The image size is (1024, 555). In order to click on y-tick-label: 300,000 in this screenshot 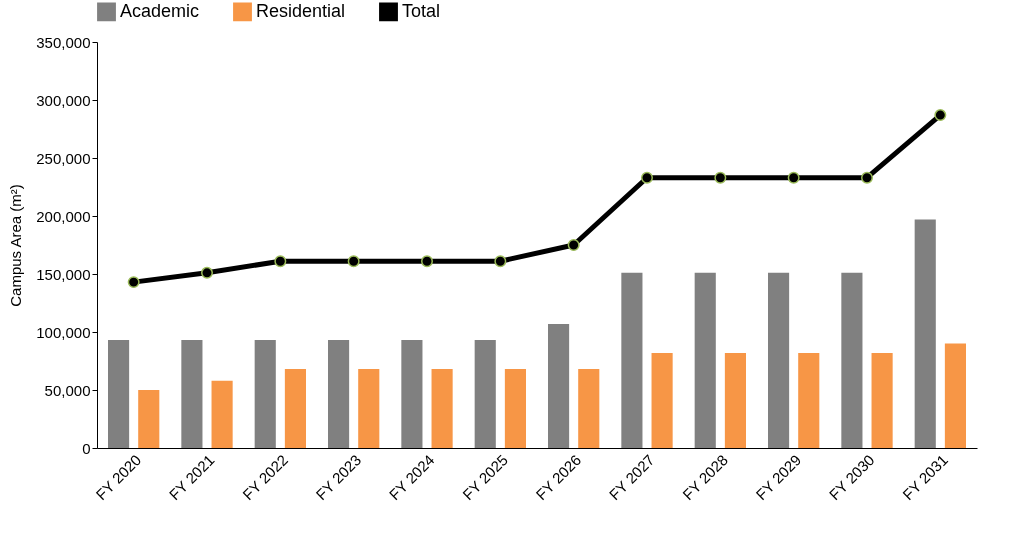, I will do `click(63, 100)`.